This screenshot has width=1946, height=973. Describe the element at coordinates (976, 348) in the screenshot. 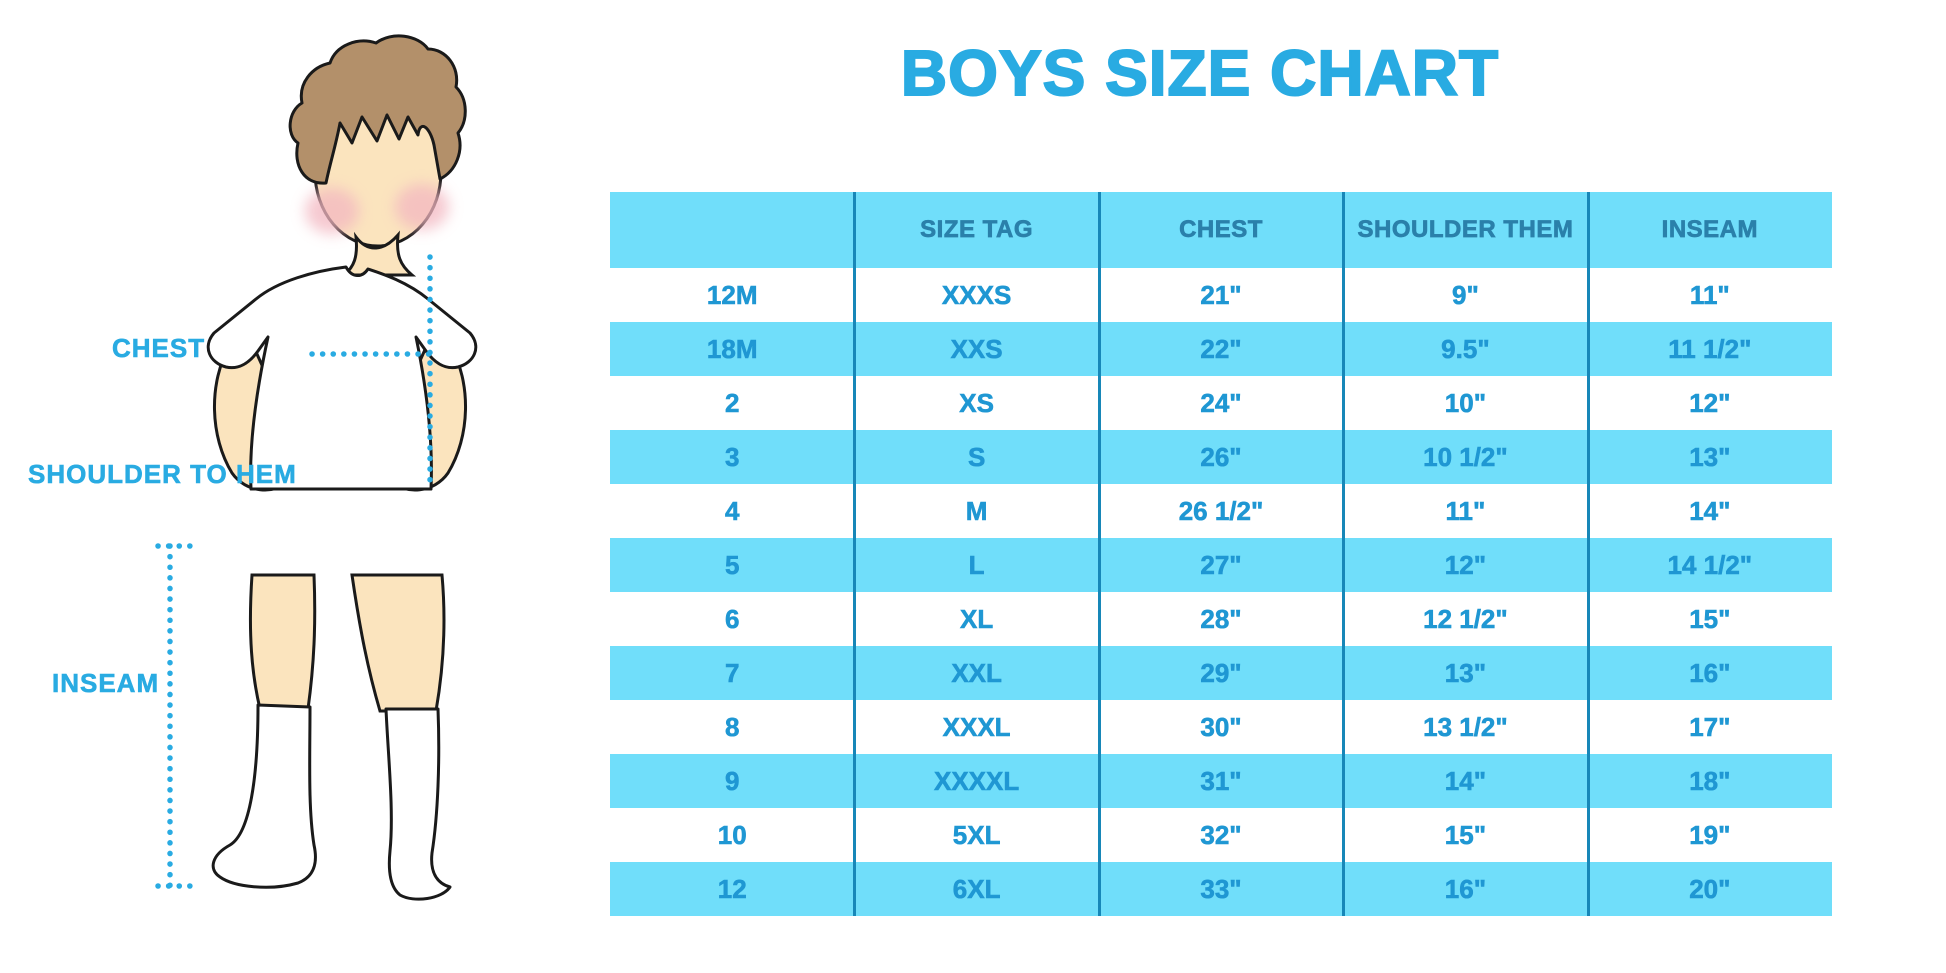

I see `table-cell-size-tag: XXS` at that location.